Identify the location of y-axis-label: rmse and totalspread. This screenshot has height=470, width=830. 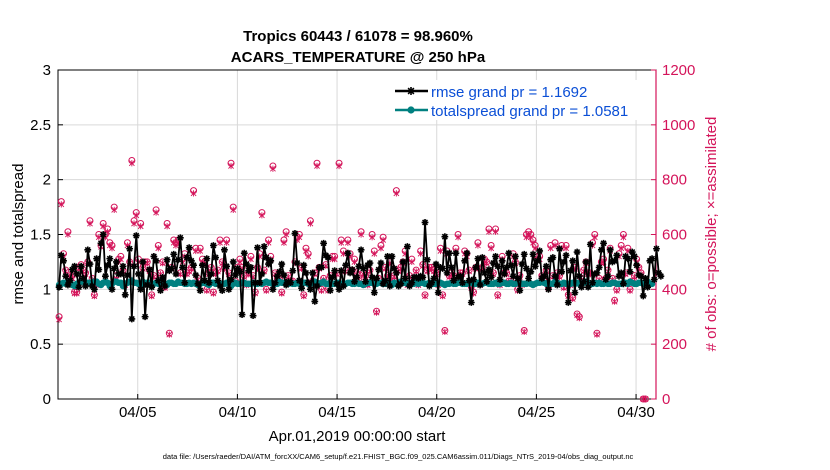
(18, 234).